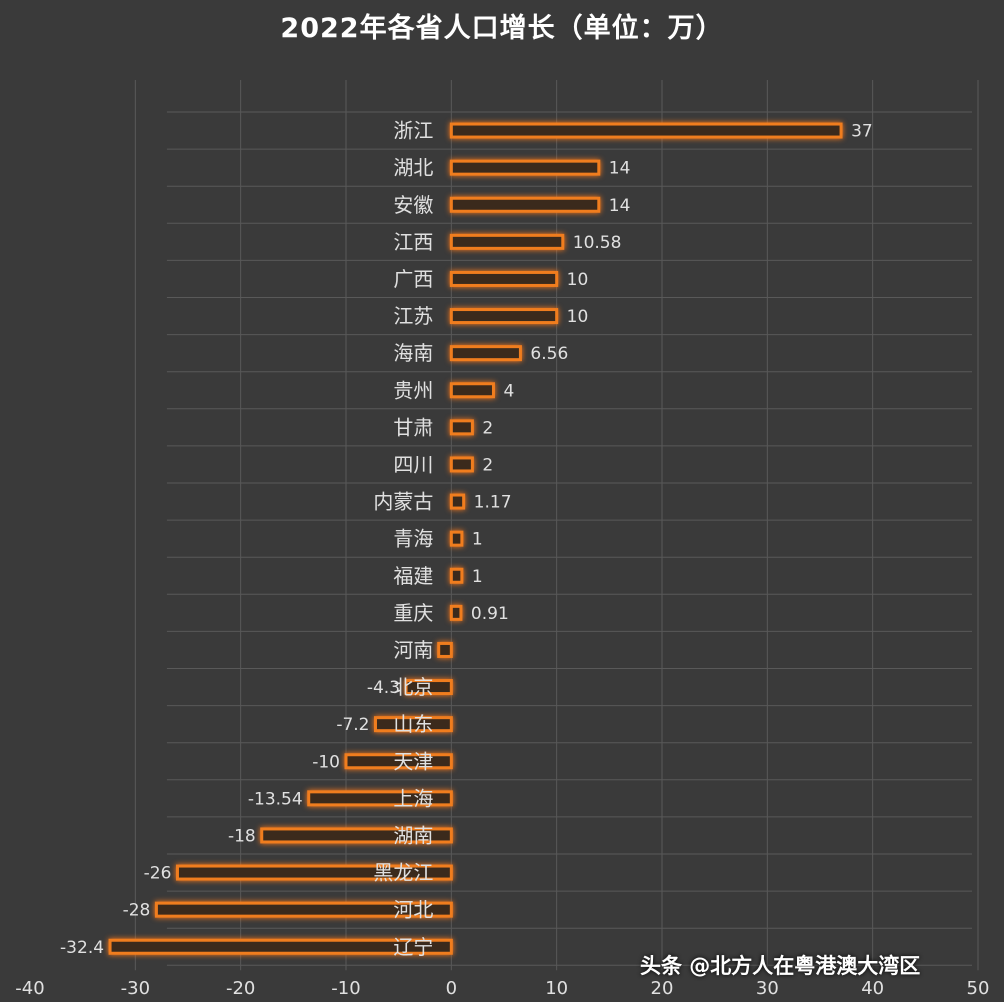 This screenshot has width=1004, height=1002. What do you see at coordinates (413, 835) in the screenshot?
I see `category-label: 湖南` at bounding box center [413, 835].